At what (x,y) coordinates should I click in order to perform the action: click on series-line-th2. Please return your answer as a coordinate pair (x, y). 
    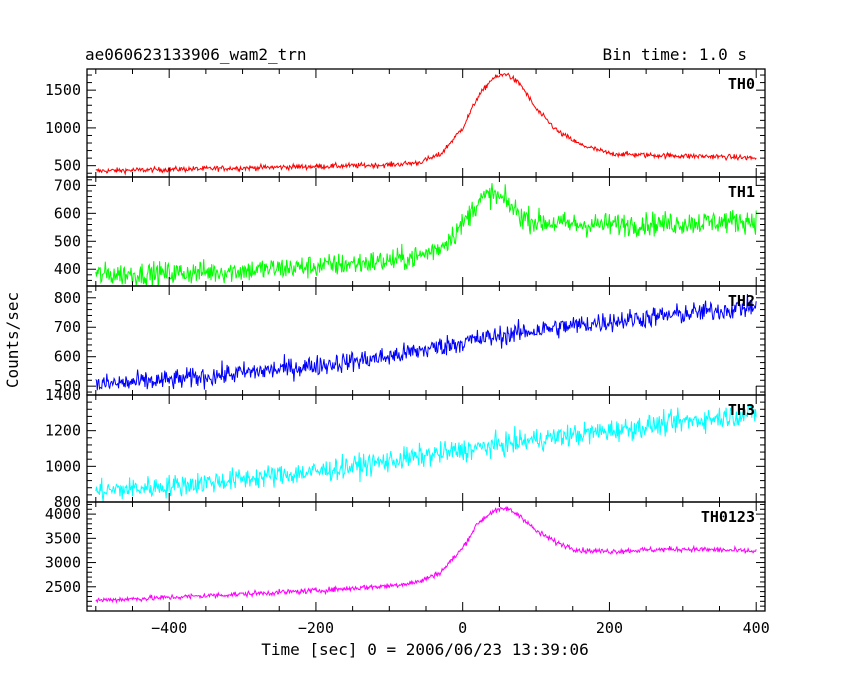
    Looking at the image, I should click on (426, 342).